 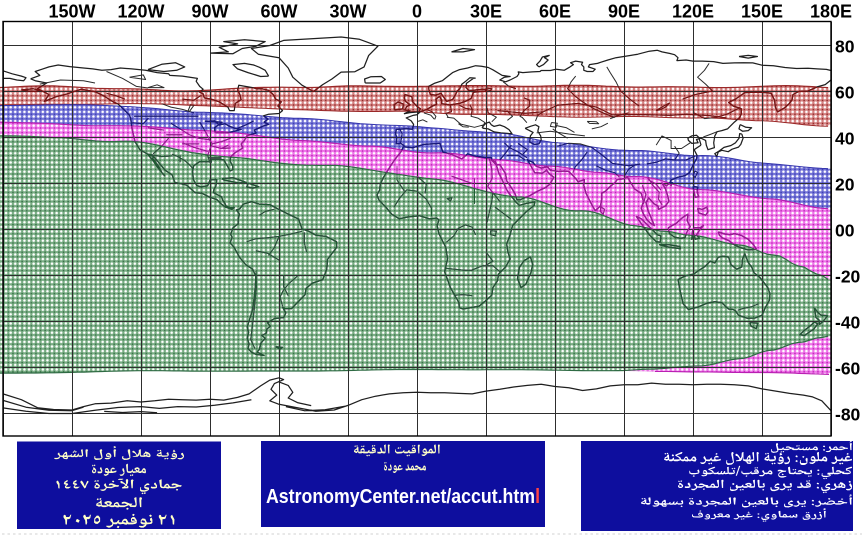 I want to click on svg-text: 120W, so click(x=140, y=12).